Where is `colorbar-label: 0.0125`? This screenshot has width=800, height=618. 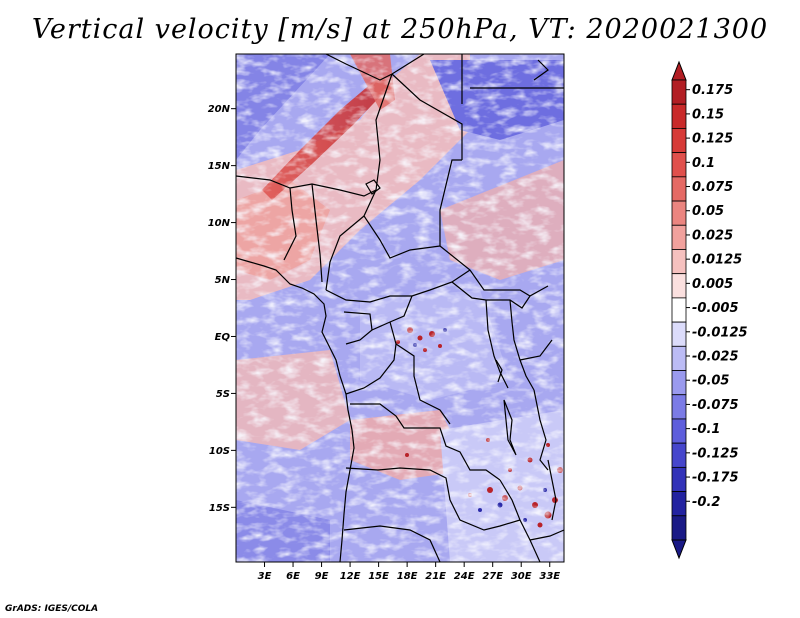
colorbar-label: 0.0125 is located at coordinates (717, 260).